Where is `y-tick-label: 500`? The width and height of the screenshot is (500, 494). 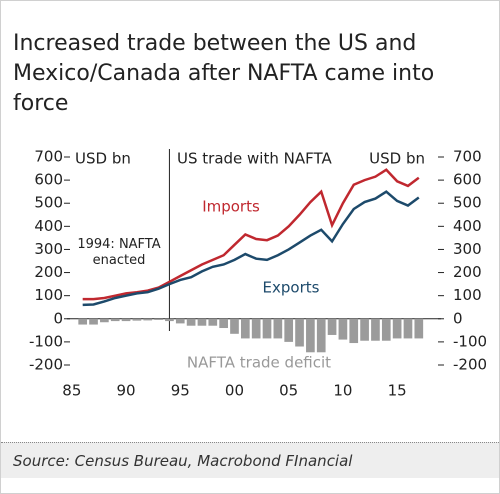
y-tick-label: 500 is located at coordinates (48, 203).